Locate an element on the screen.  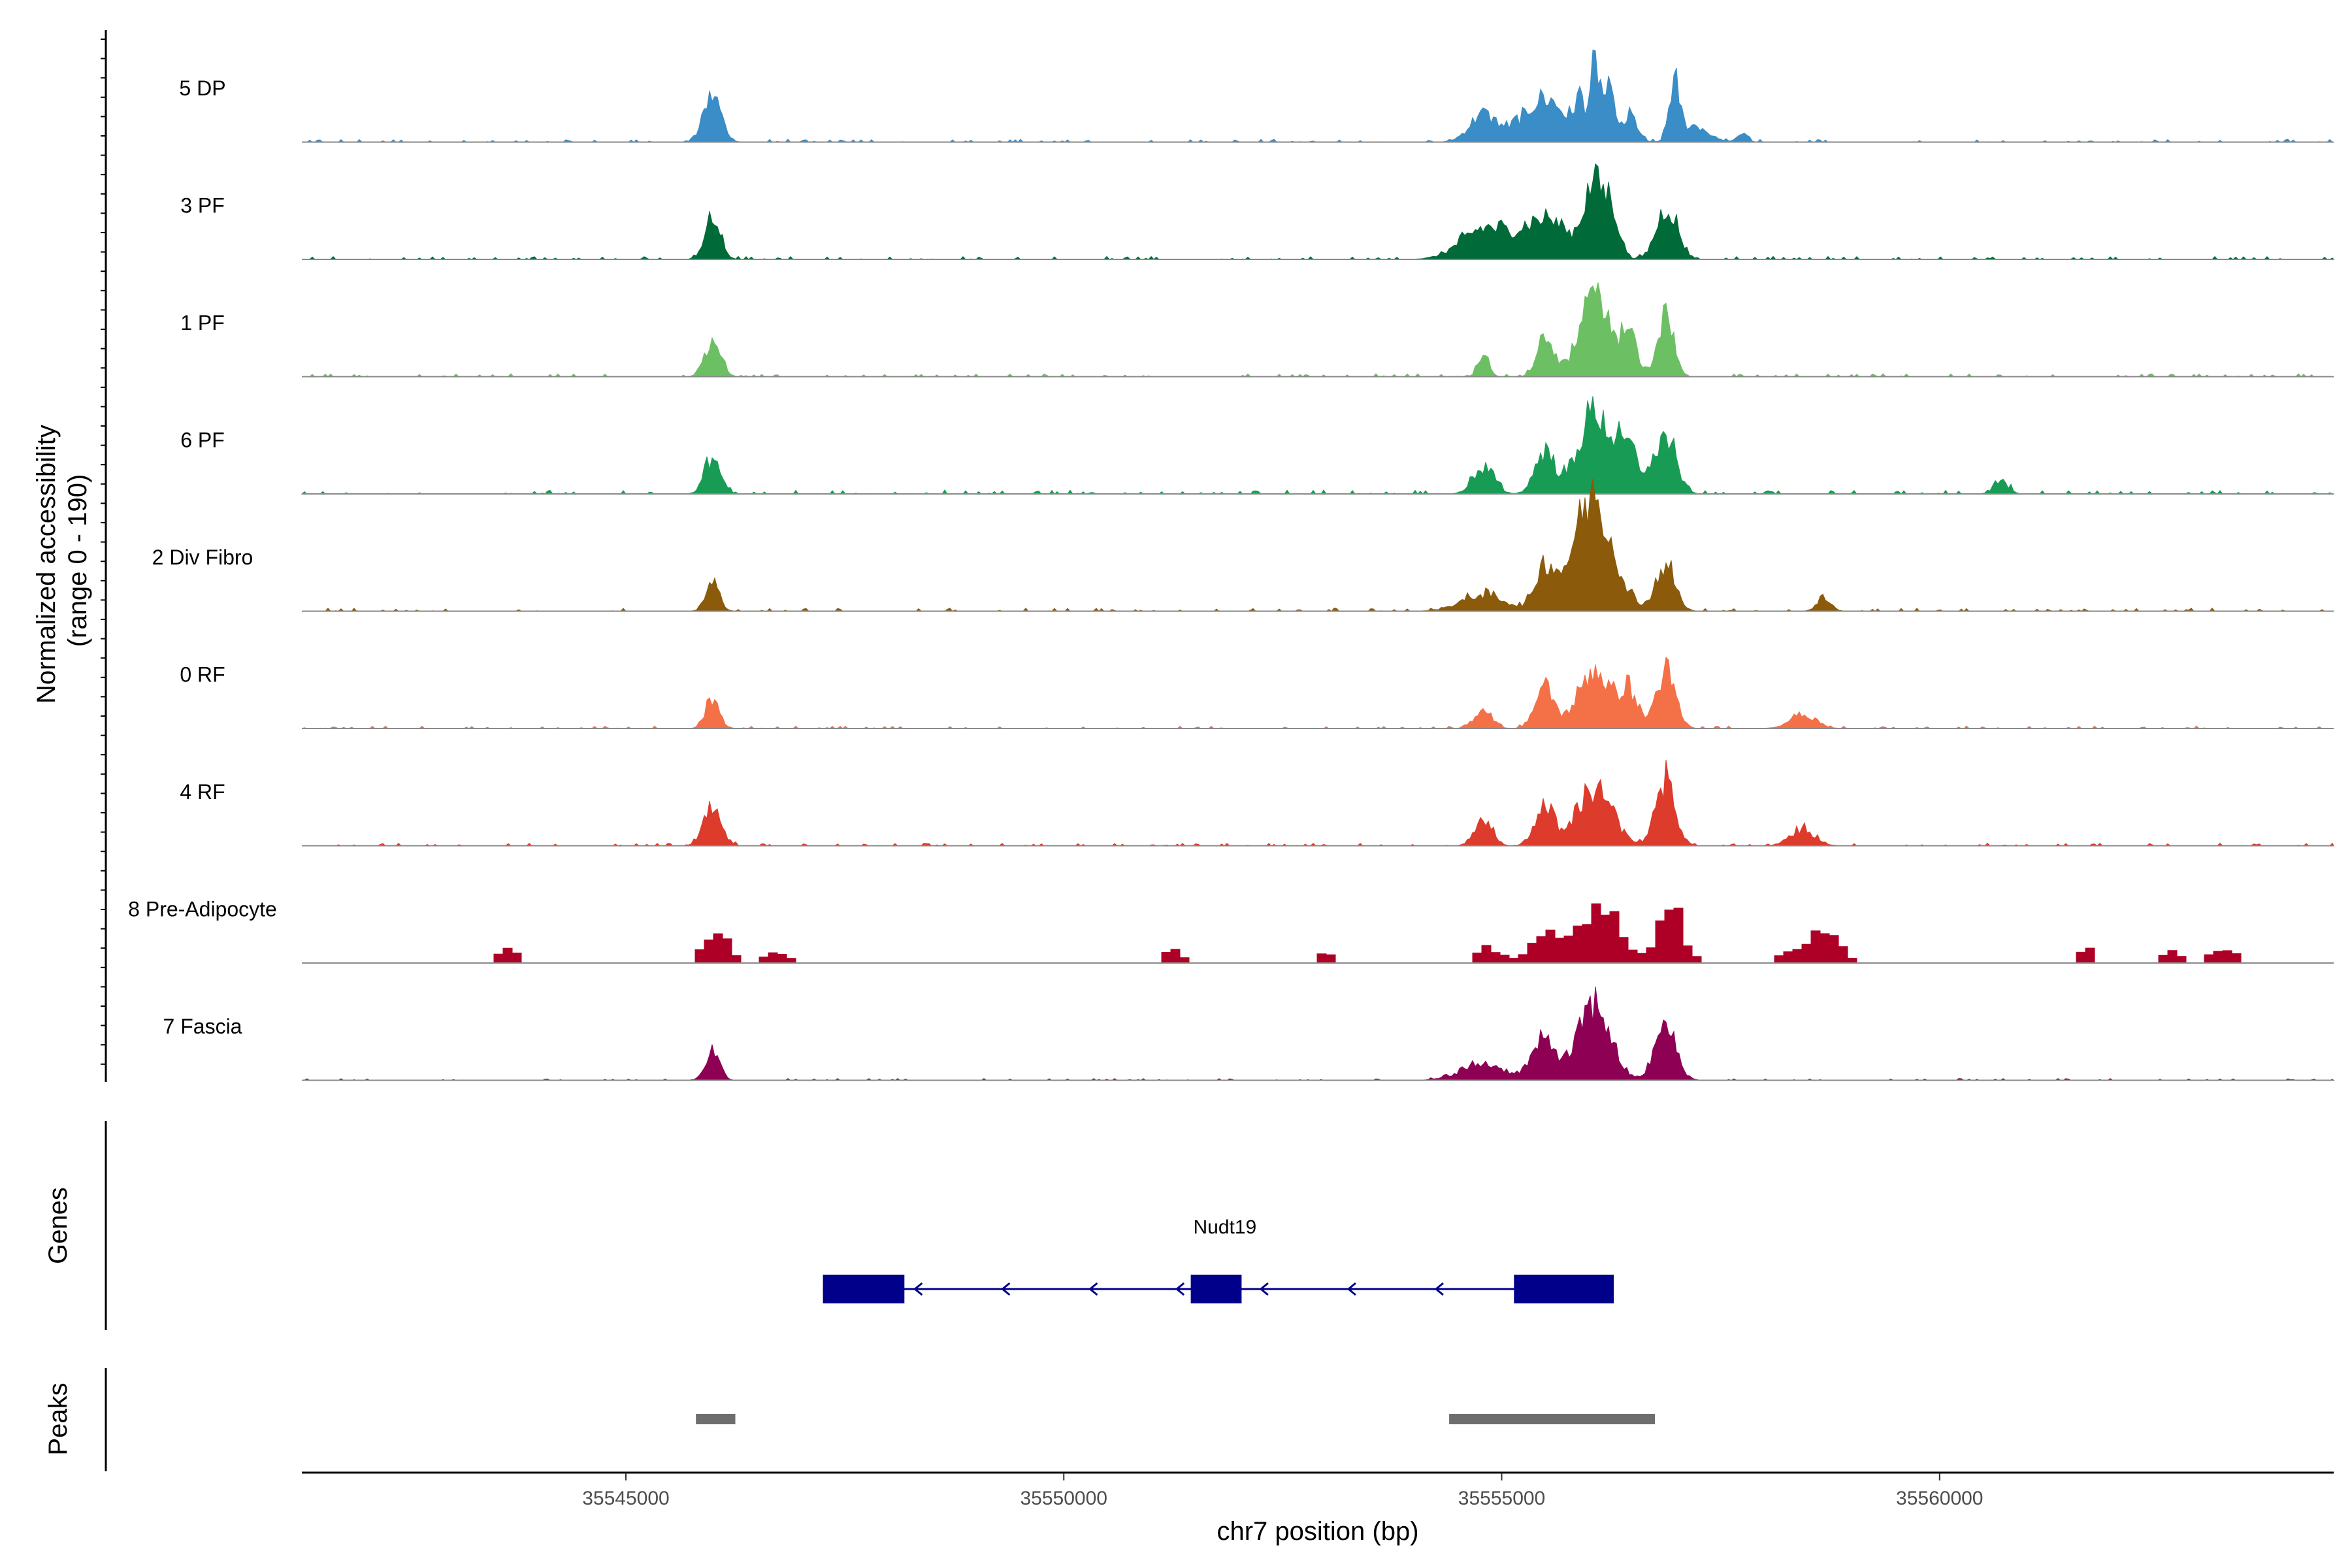
track-4-rf: 4 RF is located at coordinates (1257, 803).